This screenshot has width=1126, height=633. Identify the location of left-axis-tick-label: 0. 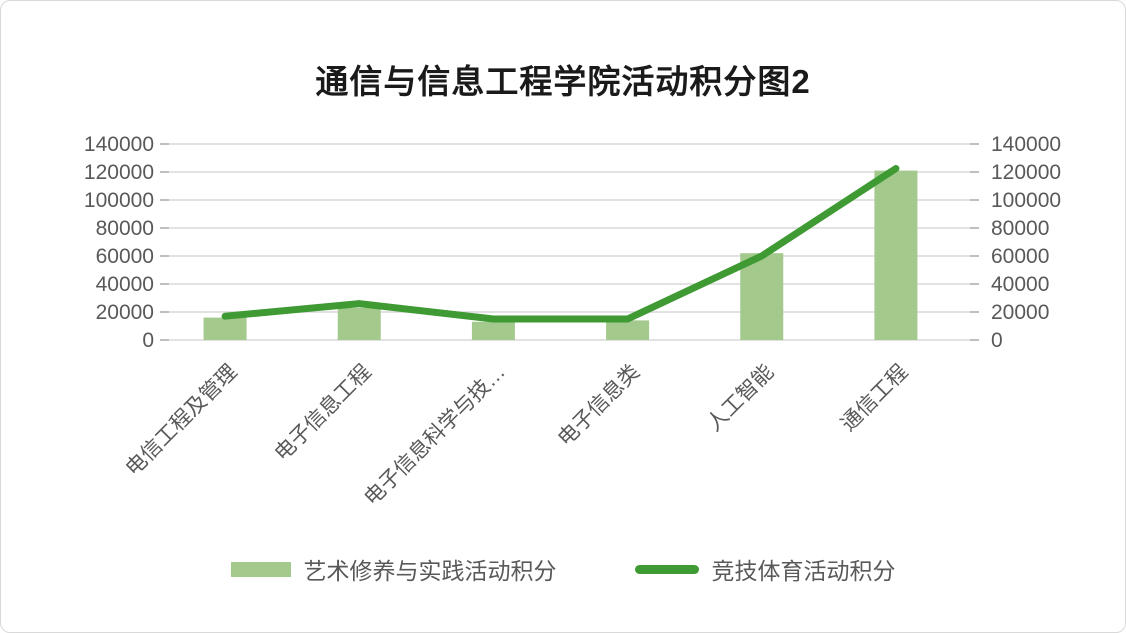
(148, 340).